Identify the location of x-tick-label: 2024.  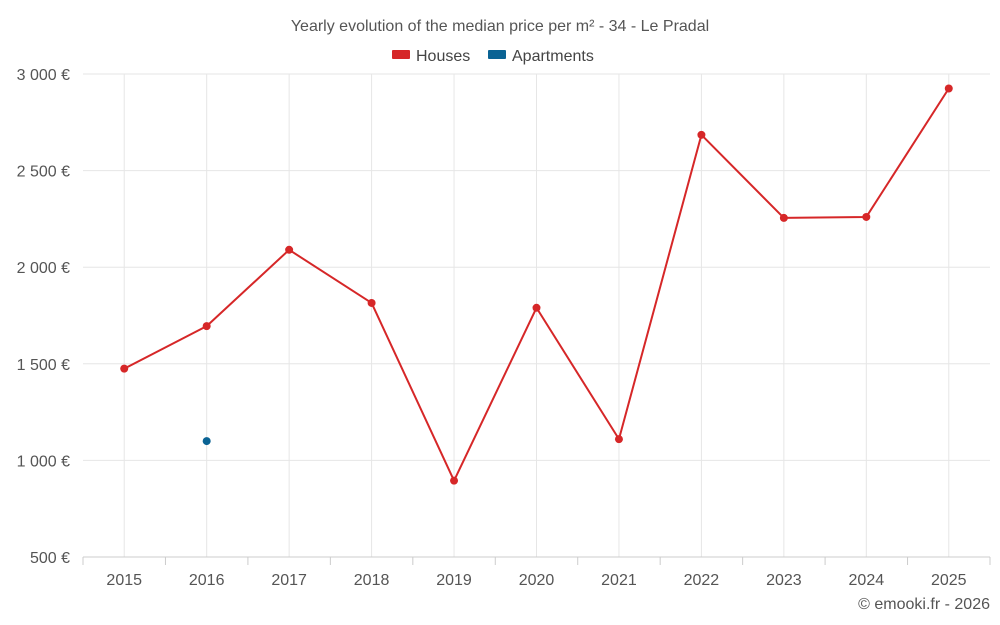
(867, 580).